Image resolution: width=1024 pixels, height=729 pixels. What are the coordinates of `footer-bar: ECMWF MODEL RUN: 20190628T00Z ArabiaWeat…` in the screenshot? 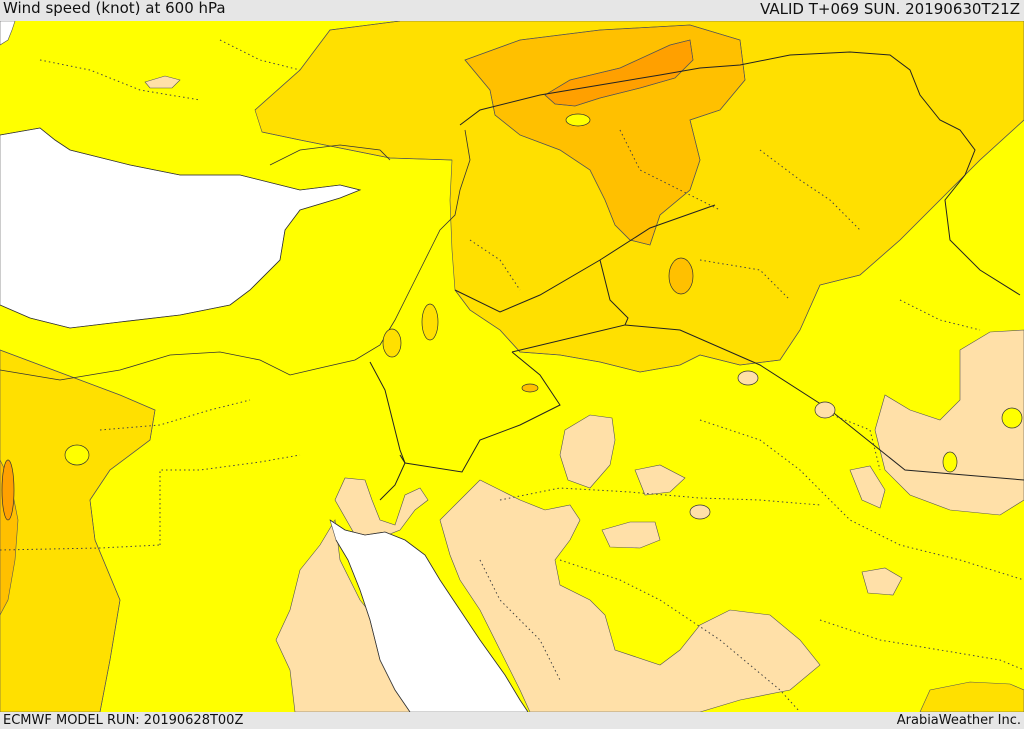 It's located at (512, 720).